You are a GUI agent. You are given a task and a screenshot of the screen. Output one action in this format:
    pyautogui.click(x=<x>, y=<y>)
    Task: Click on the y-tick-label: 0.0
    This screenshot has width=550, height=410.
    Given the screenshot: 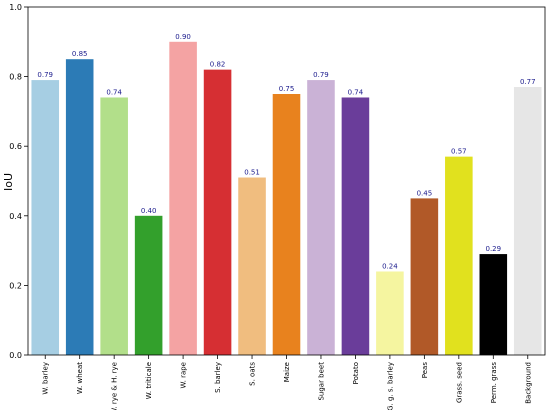 What is the action you would take?
    pyautogui.click(x=15, y=355)
    